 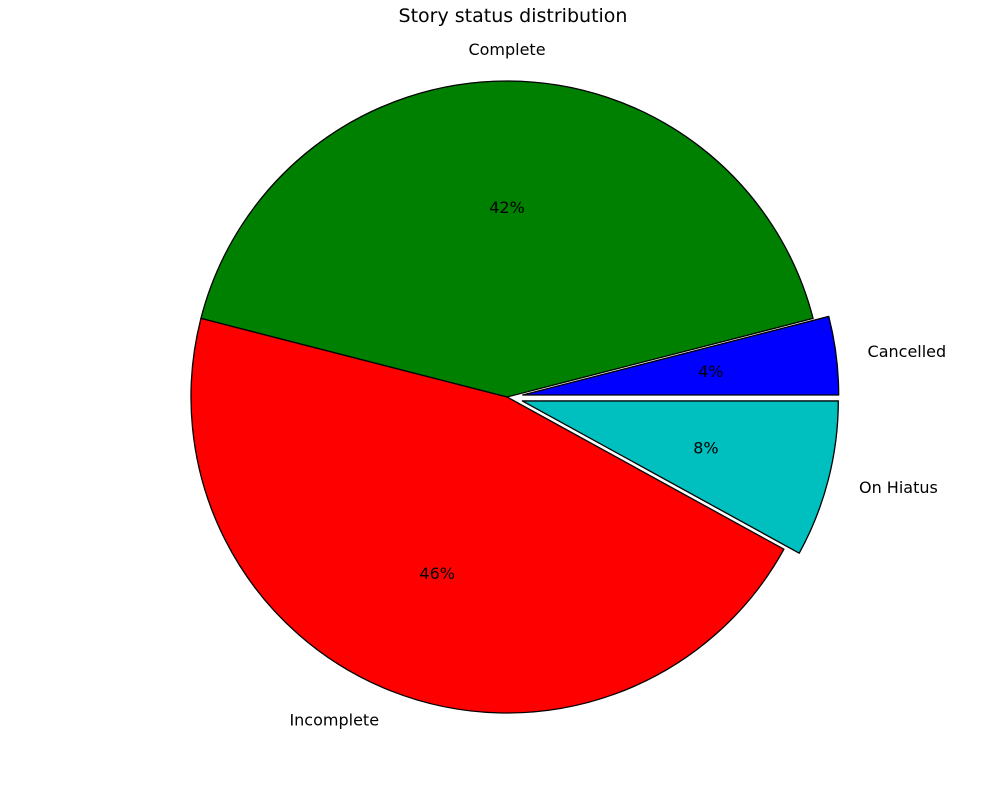 What do you see at coordinates (334, 720) in the screenshot?
I see `slice-label-incomplete: Incomplete` at bounding box center [334, 720].